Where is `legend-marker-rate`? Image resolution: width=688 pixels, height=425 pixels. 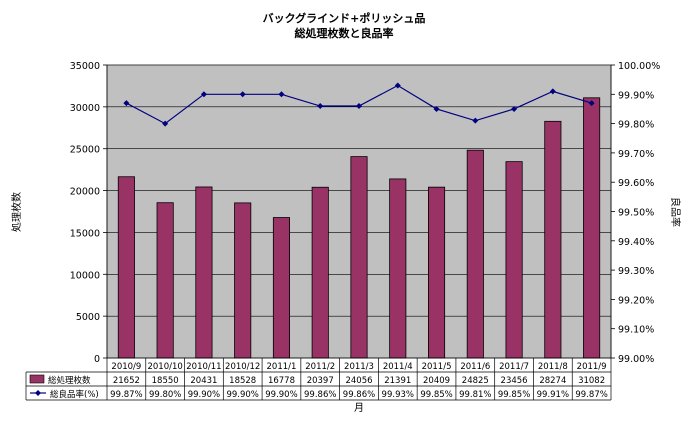
legend-marker-rate is located at coordinates (38, 393).